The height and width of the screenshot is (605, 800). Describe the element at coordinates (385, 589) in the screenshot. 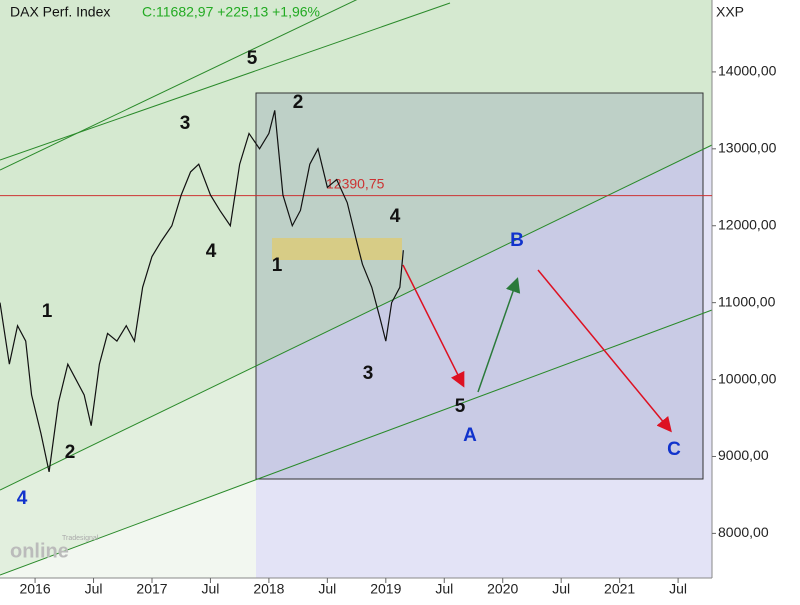

I see `x-tick-label: 2019` at that location.